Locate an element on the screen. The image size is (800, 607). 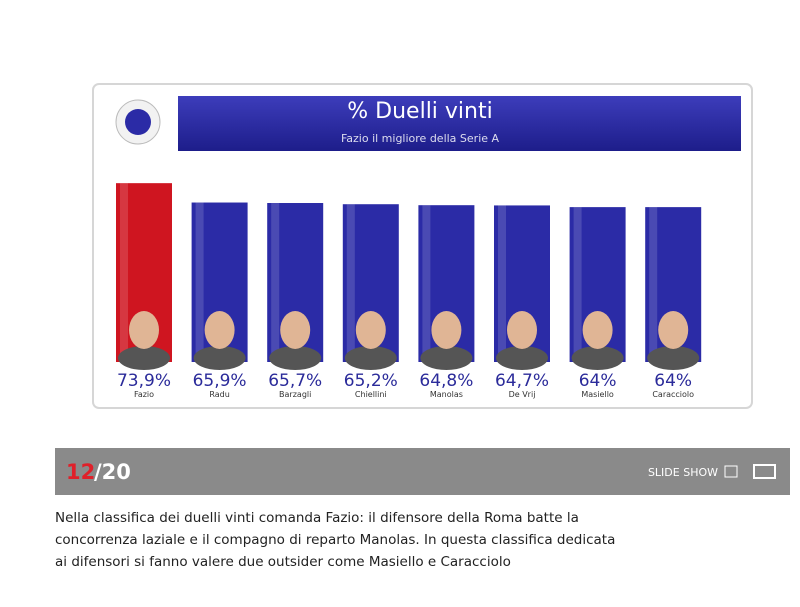
category-label: Barzagli is located at coordinates (295, 394).